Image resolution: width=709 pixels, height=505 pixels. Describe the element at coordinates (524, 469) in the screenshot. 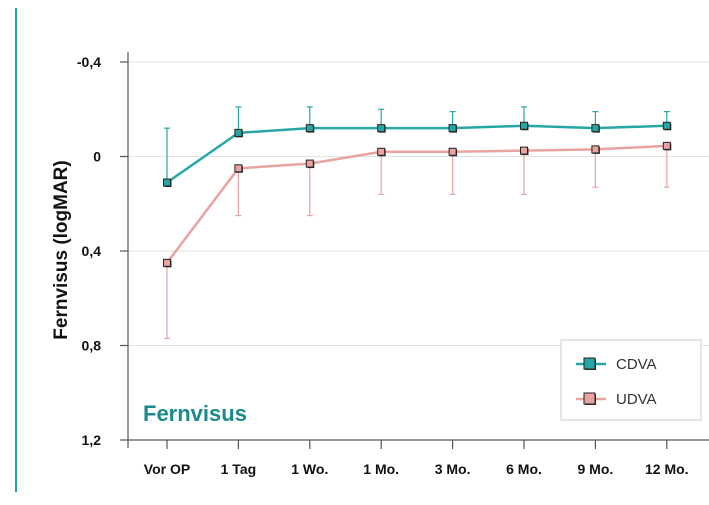

I see `x-tick-label: 6 Mo.` at that location.